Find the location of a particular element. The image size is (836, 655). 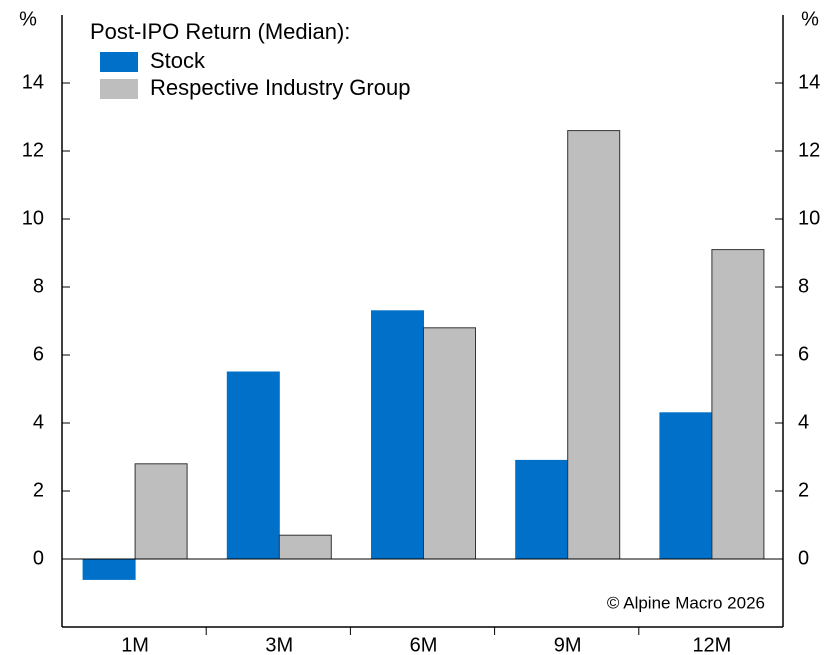

y-tick-label: 12 is located at coordinates (33, 150).